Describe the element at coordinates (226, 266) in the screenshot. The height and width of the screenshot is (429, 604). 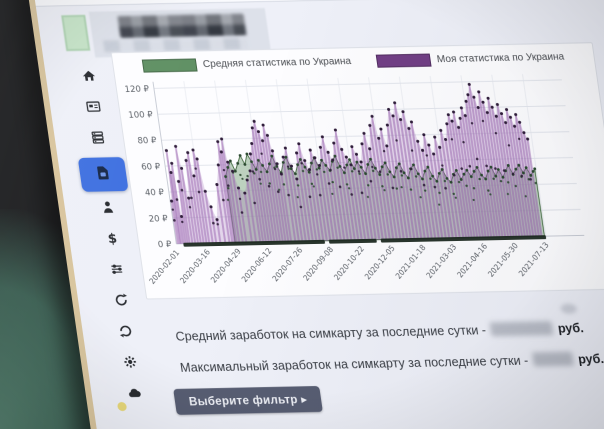
I see `svg-text: 2020-04-29` at that location.